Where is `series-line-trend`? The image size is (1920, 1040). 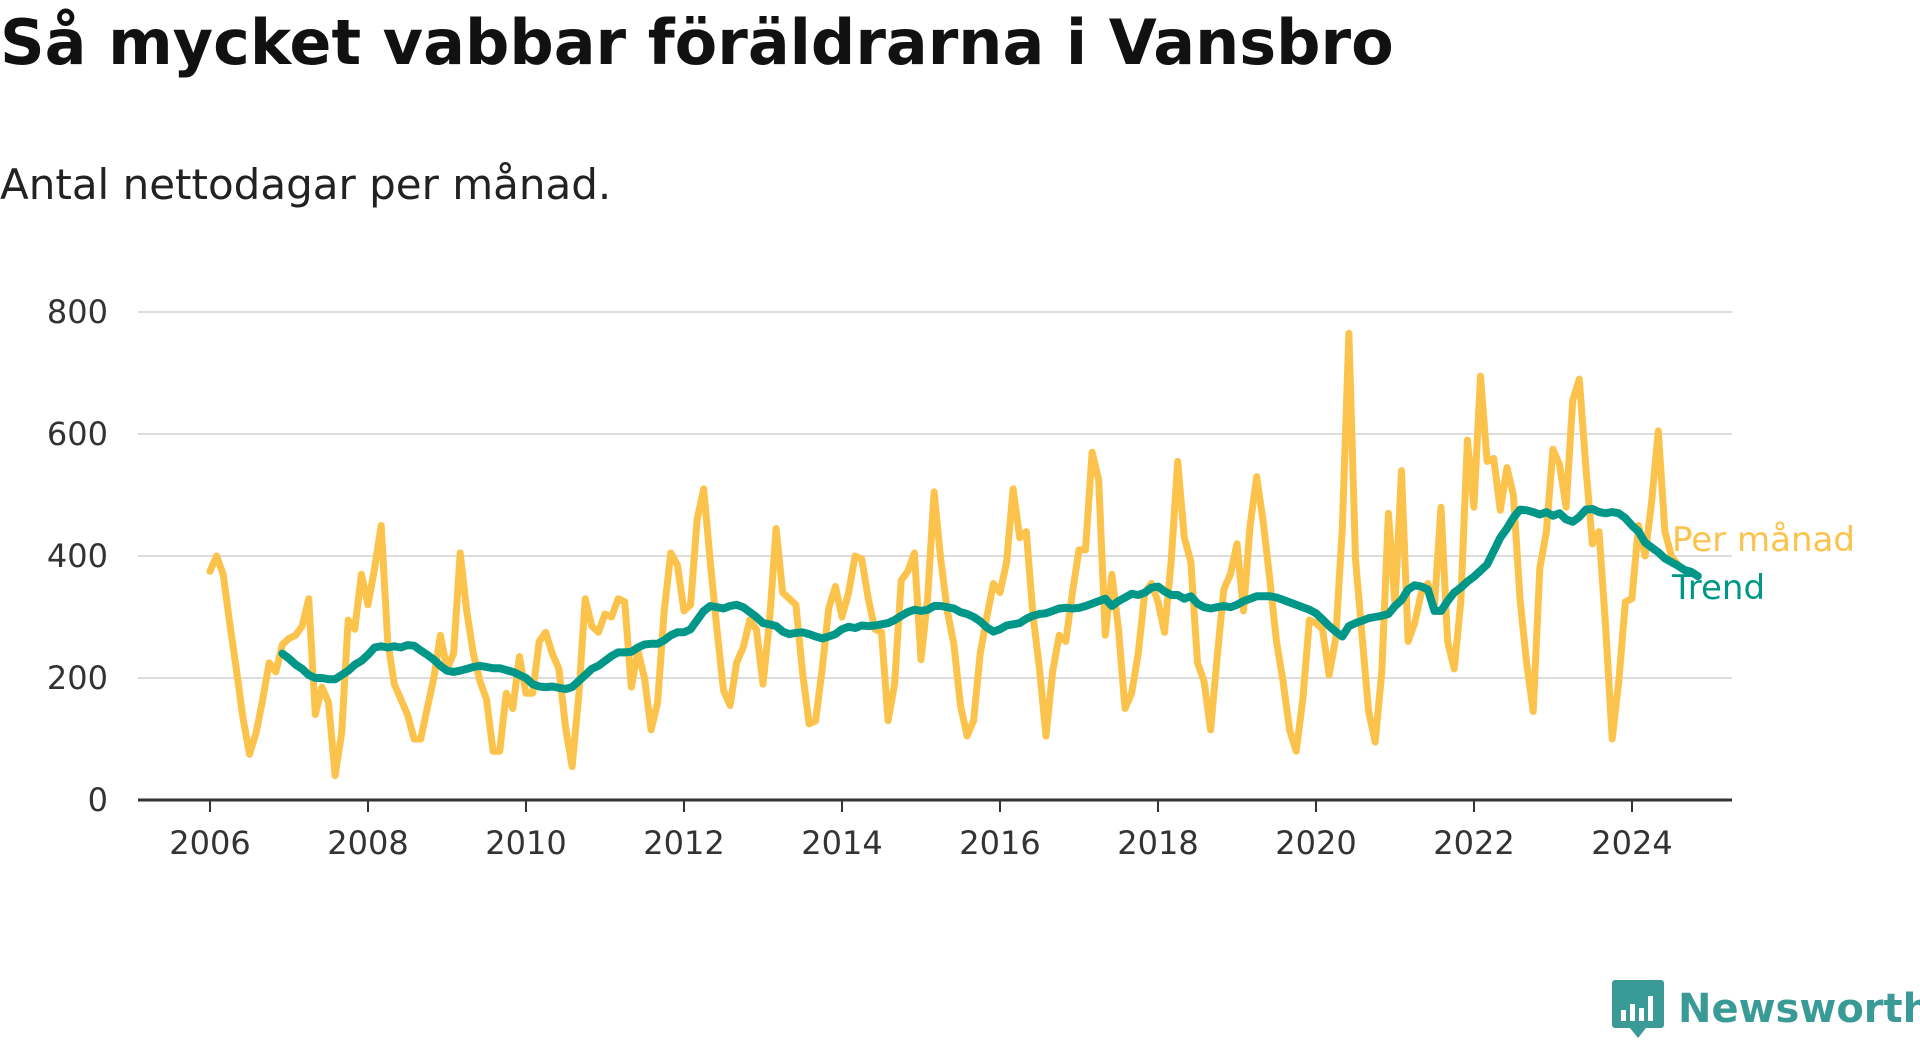
series-line-trend is located at coordinates (990, 599).